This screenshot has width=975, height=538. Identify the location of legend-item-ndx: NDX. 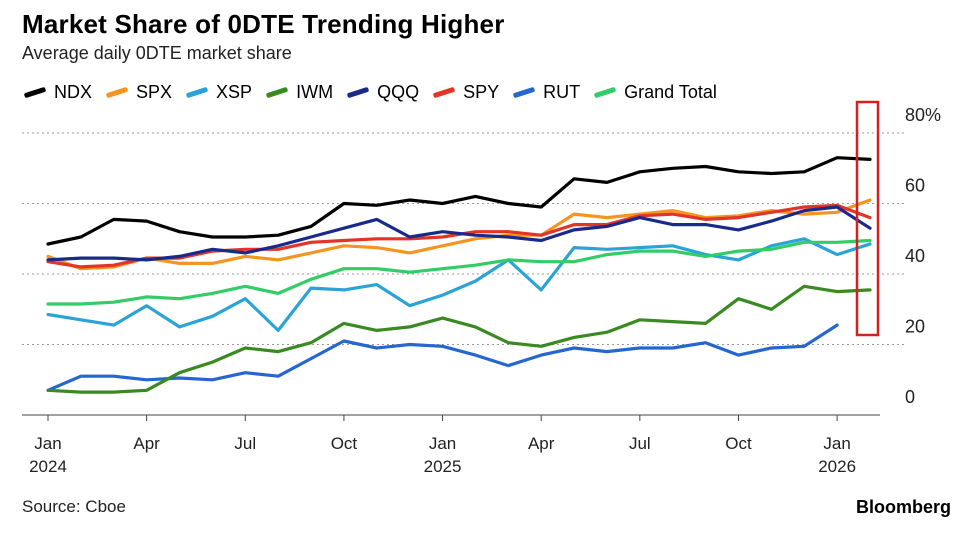
(58, 92).